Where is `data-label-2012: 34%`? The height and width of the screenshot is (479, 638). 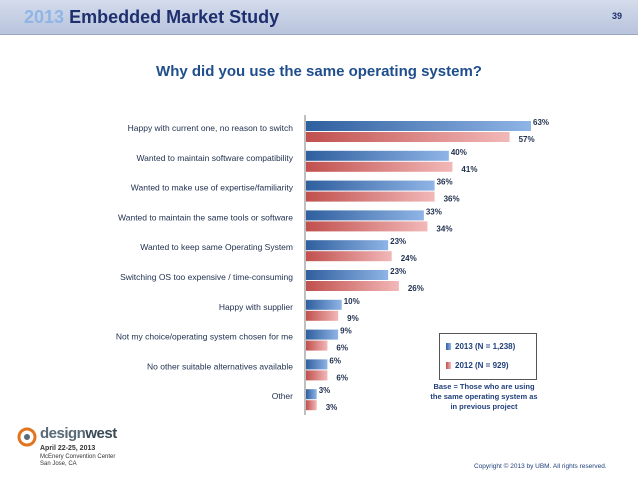 data-label-2012: 34% is located at coordinates (444, 228).